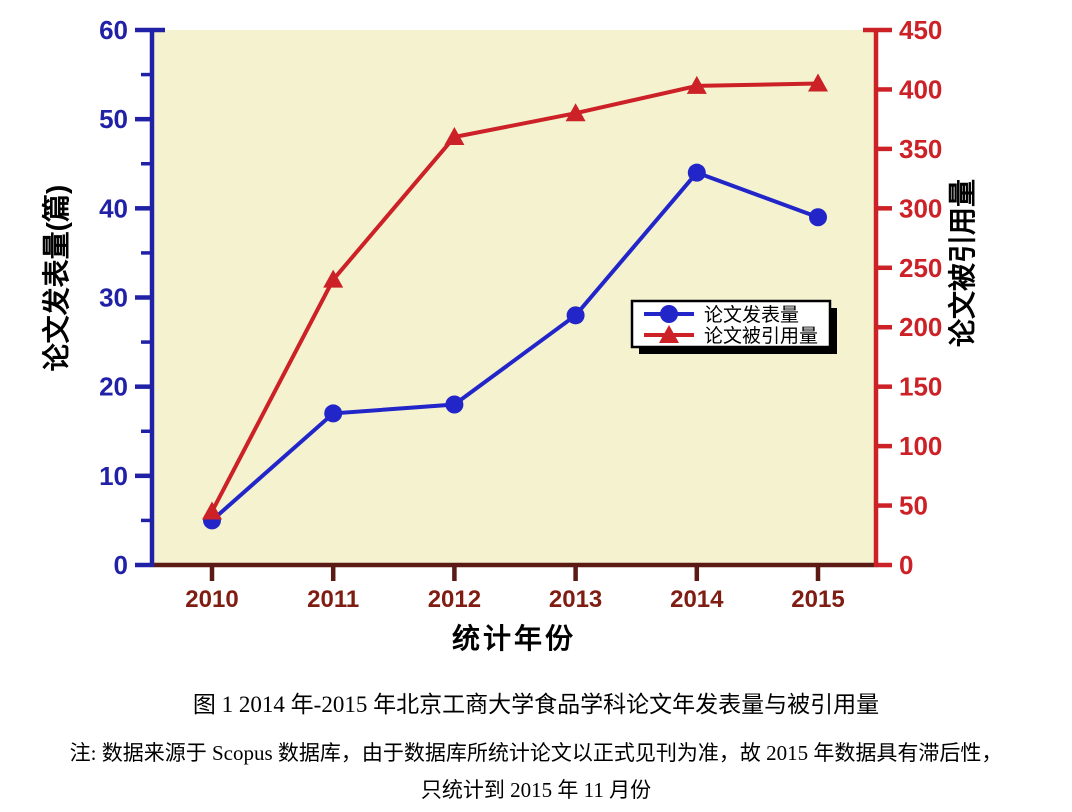 This screenshot has width=1072, height=812. Describe the element at coordinates (113, 476) in the screenshot. I see `left-tick-label: 10` at that location.